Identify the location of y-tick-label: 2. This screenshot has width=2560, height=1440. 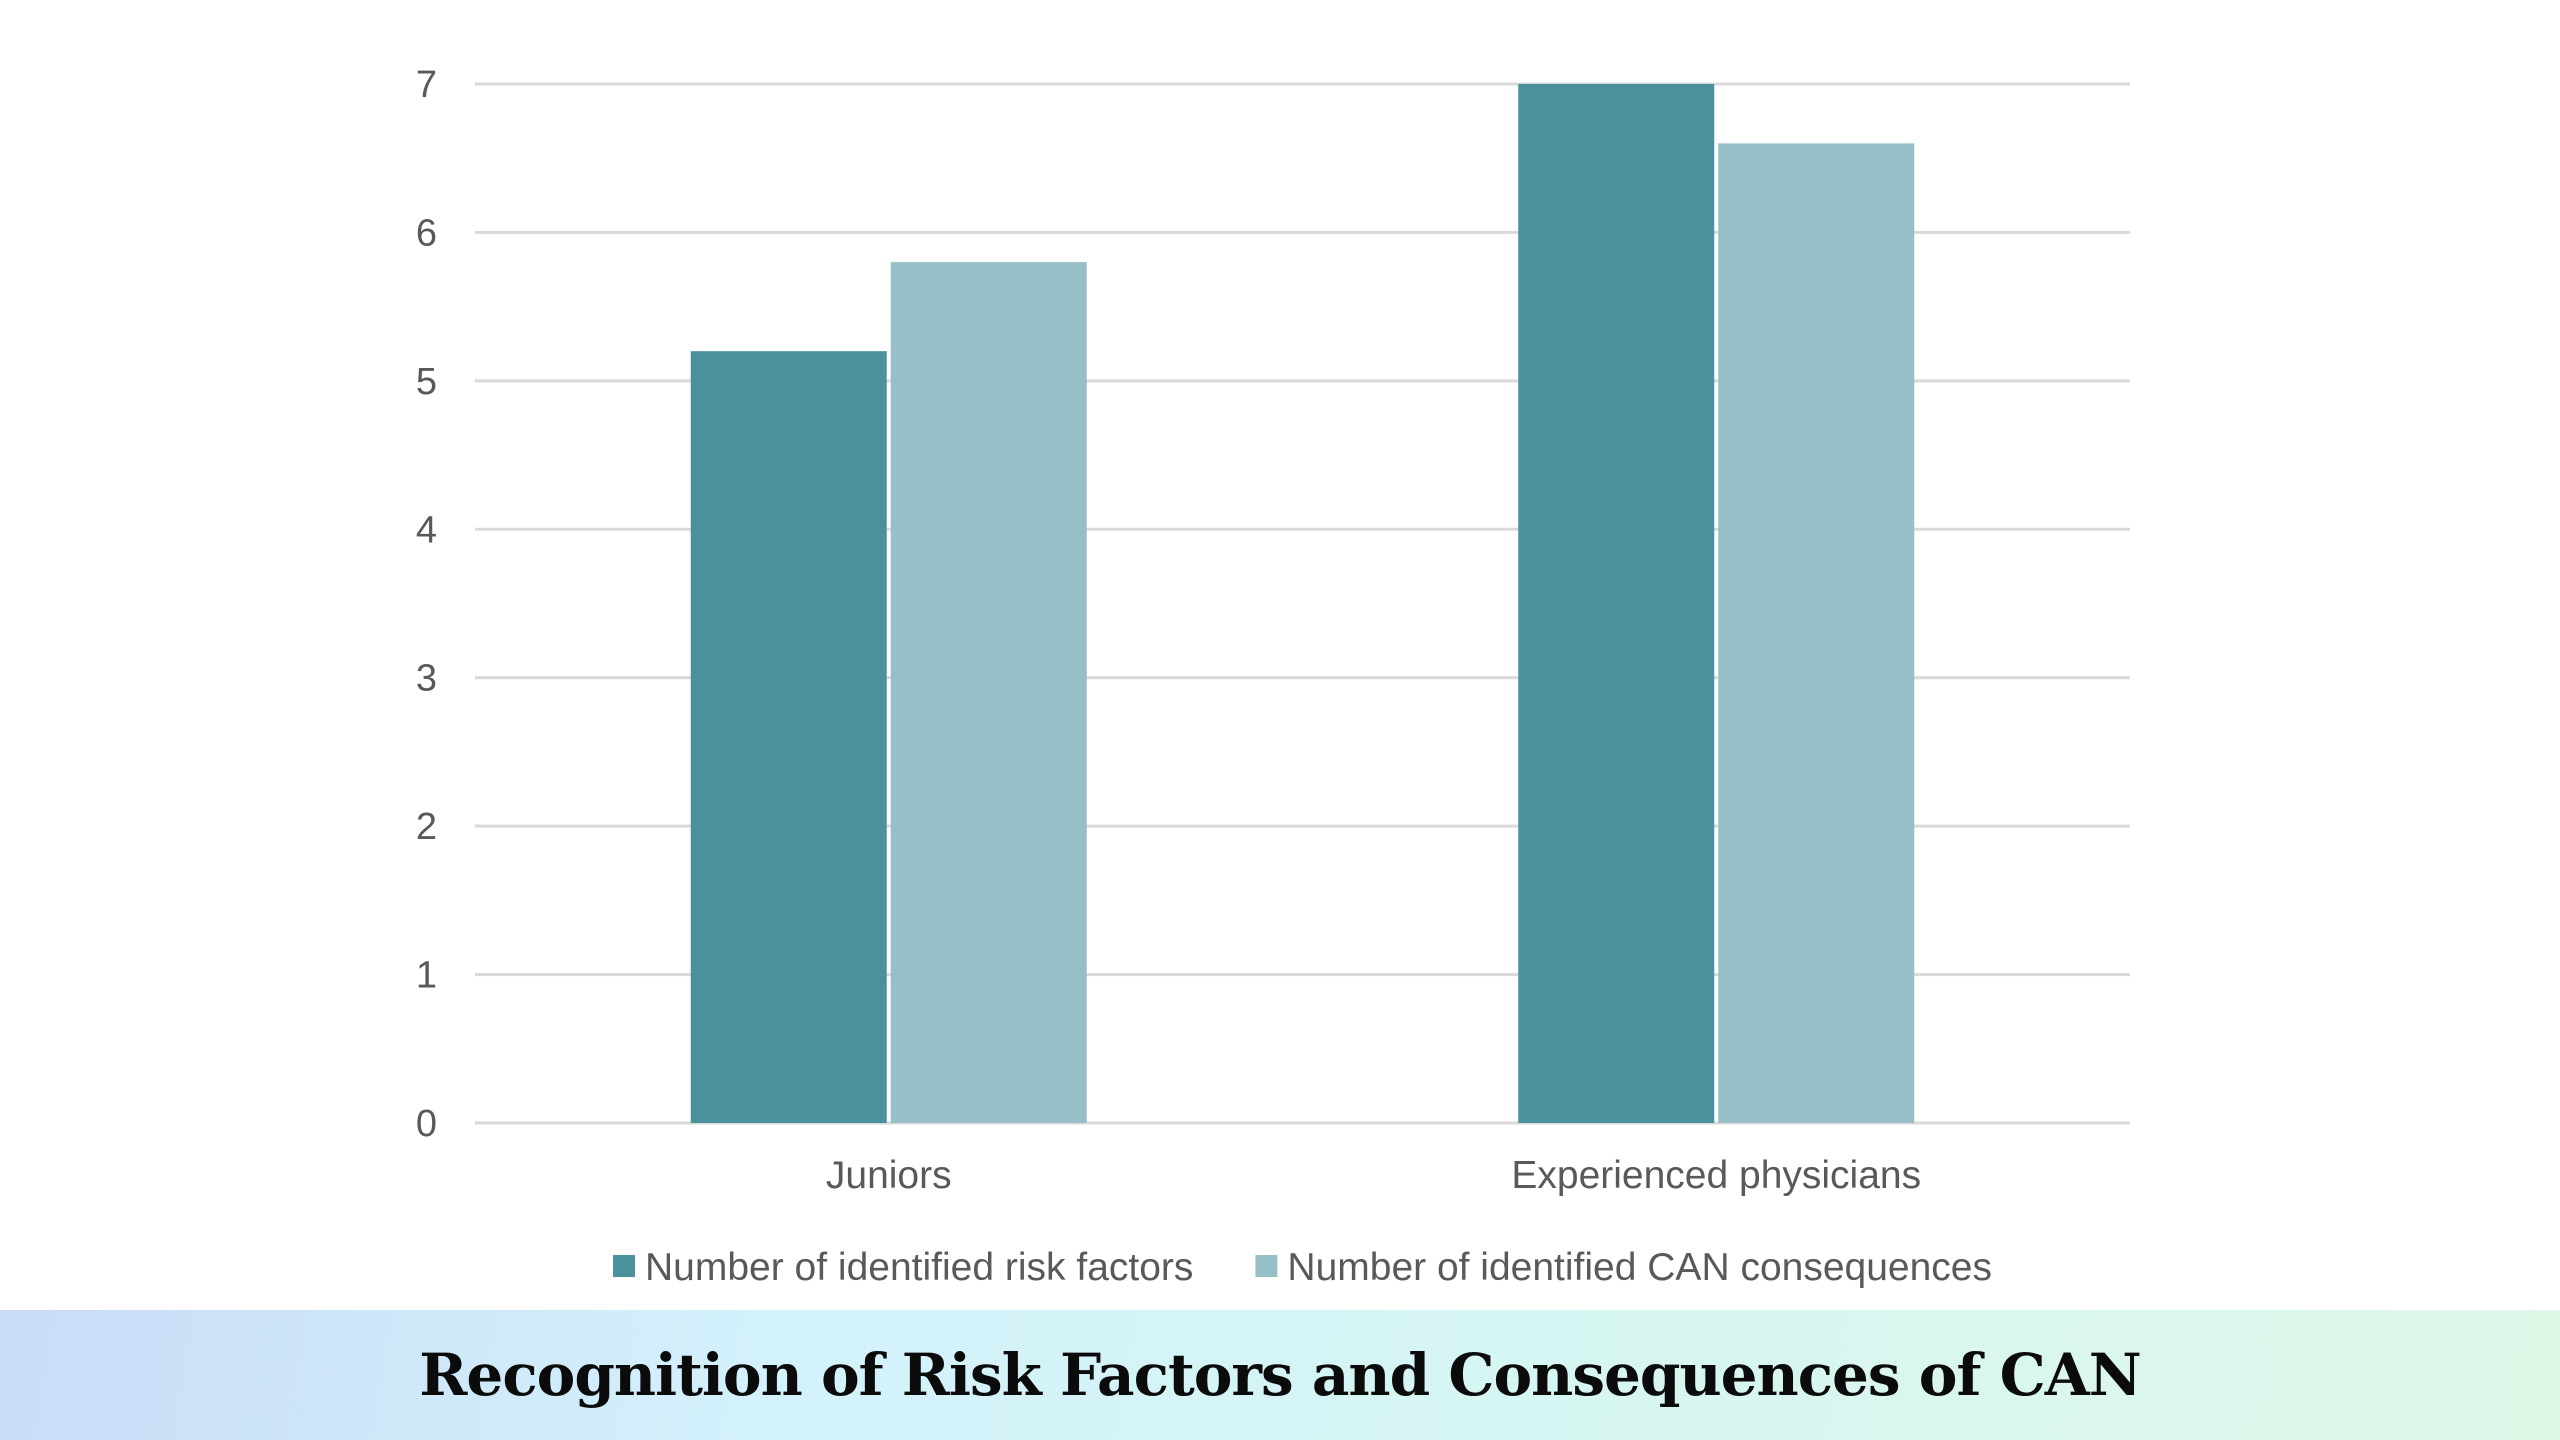
(426, 827).